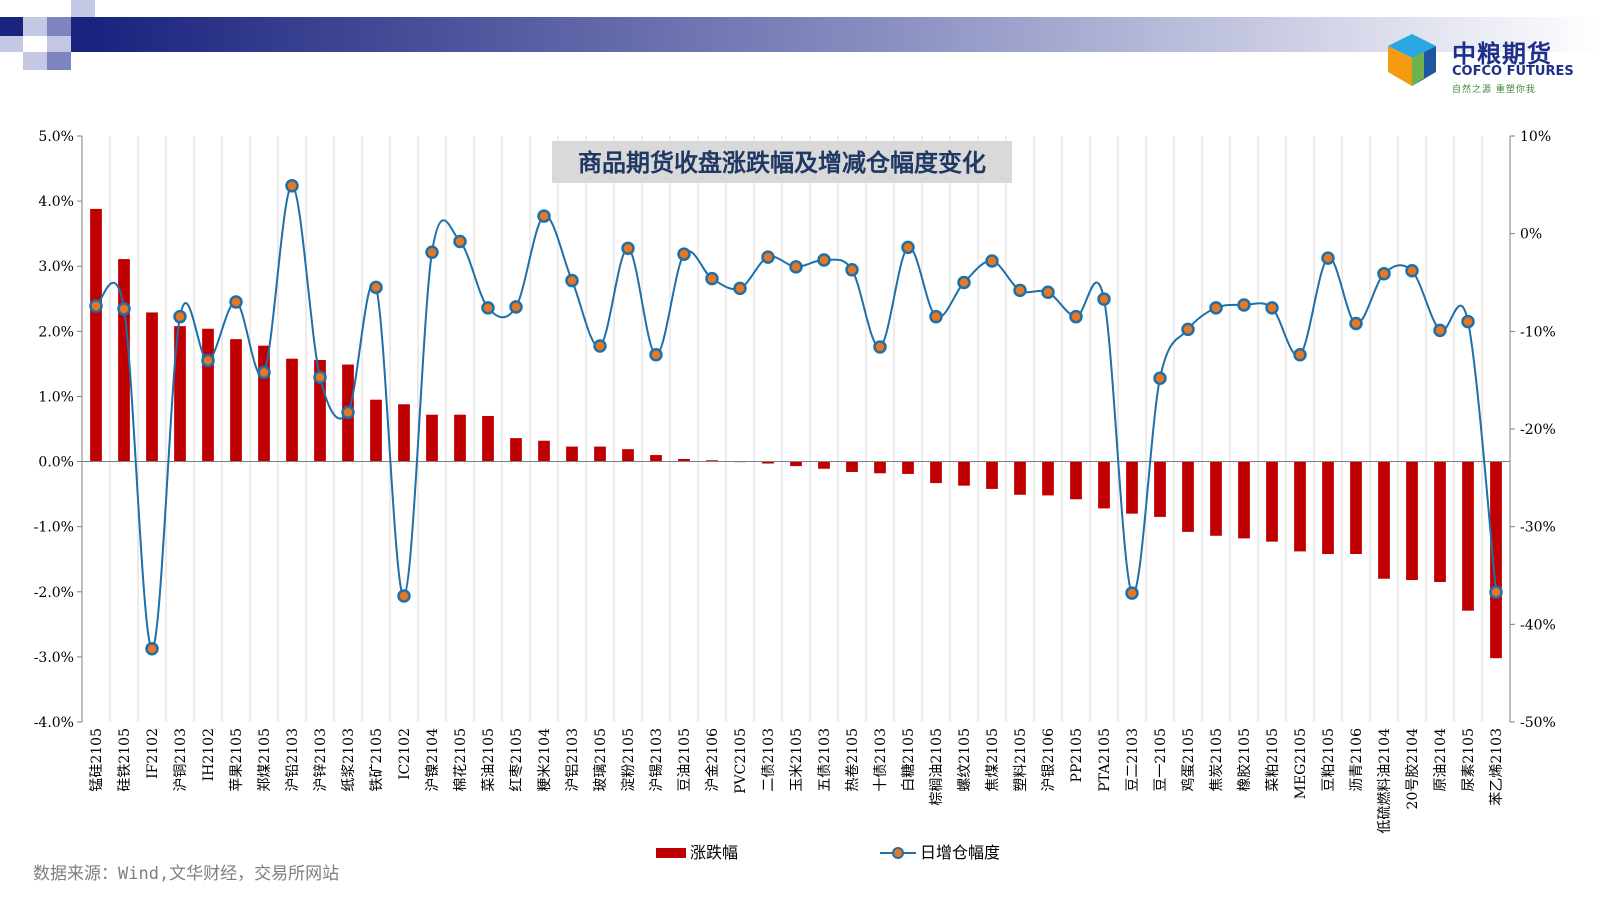  I want to click on category-label: 棕榈油2105, so click(937, 767).